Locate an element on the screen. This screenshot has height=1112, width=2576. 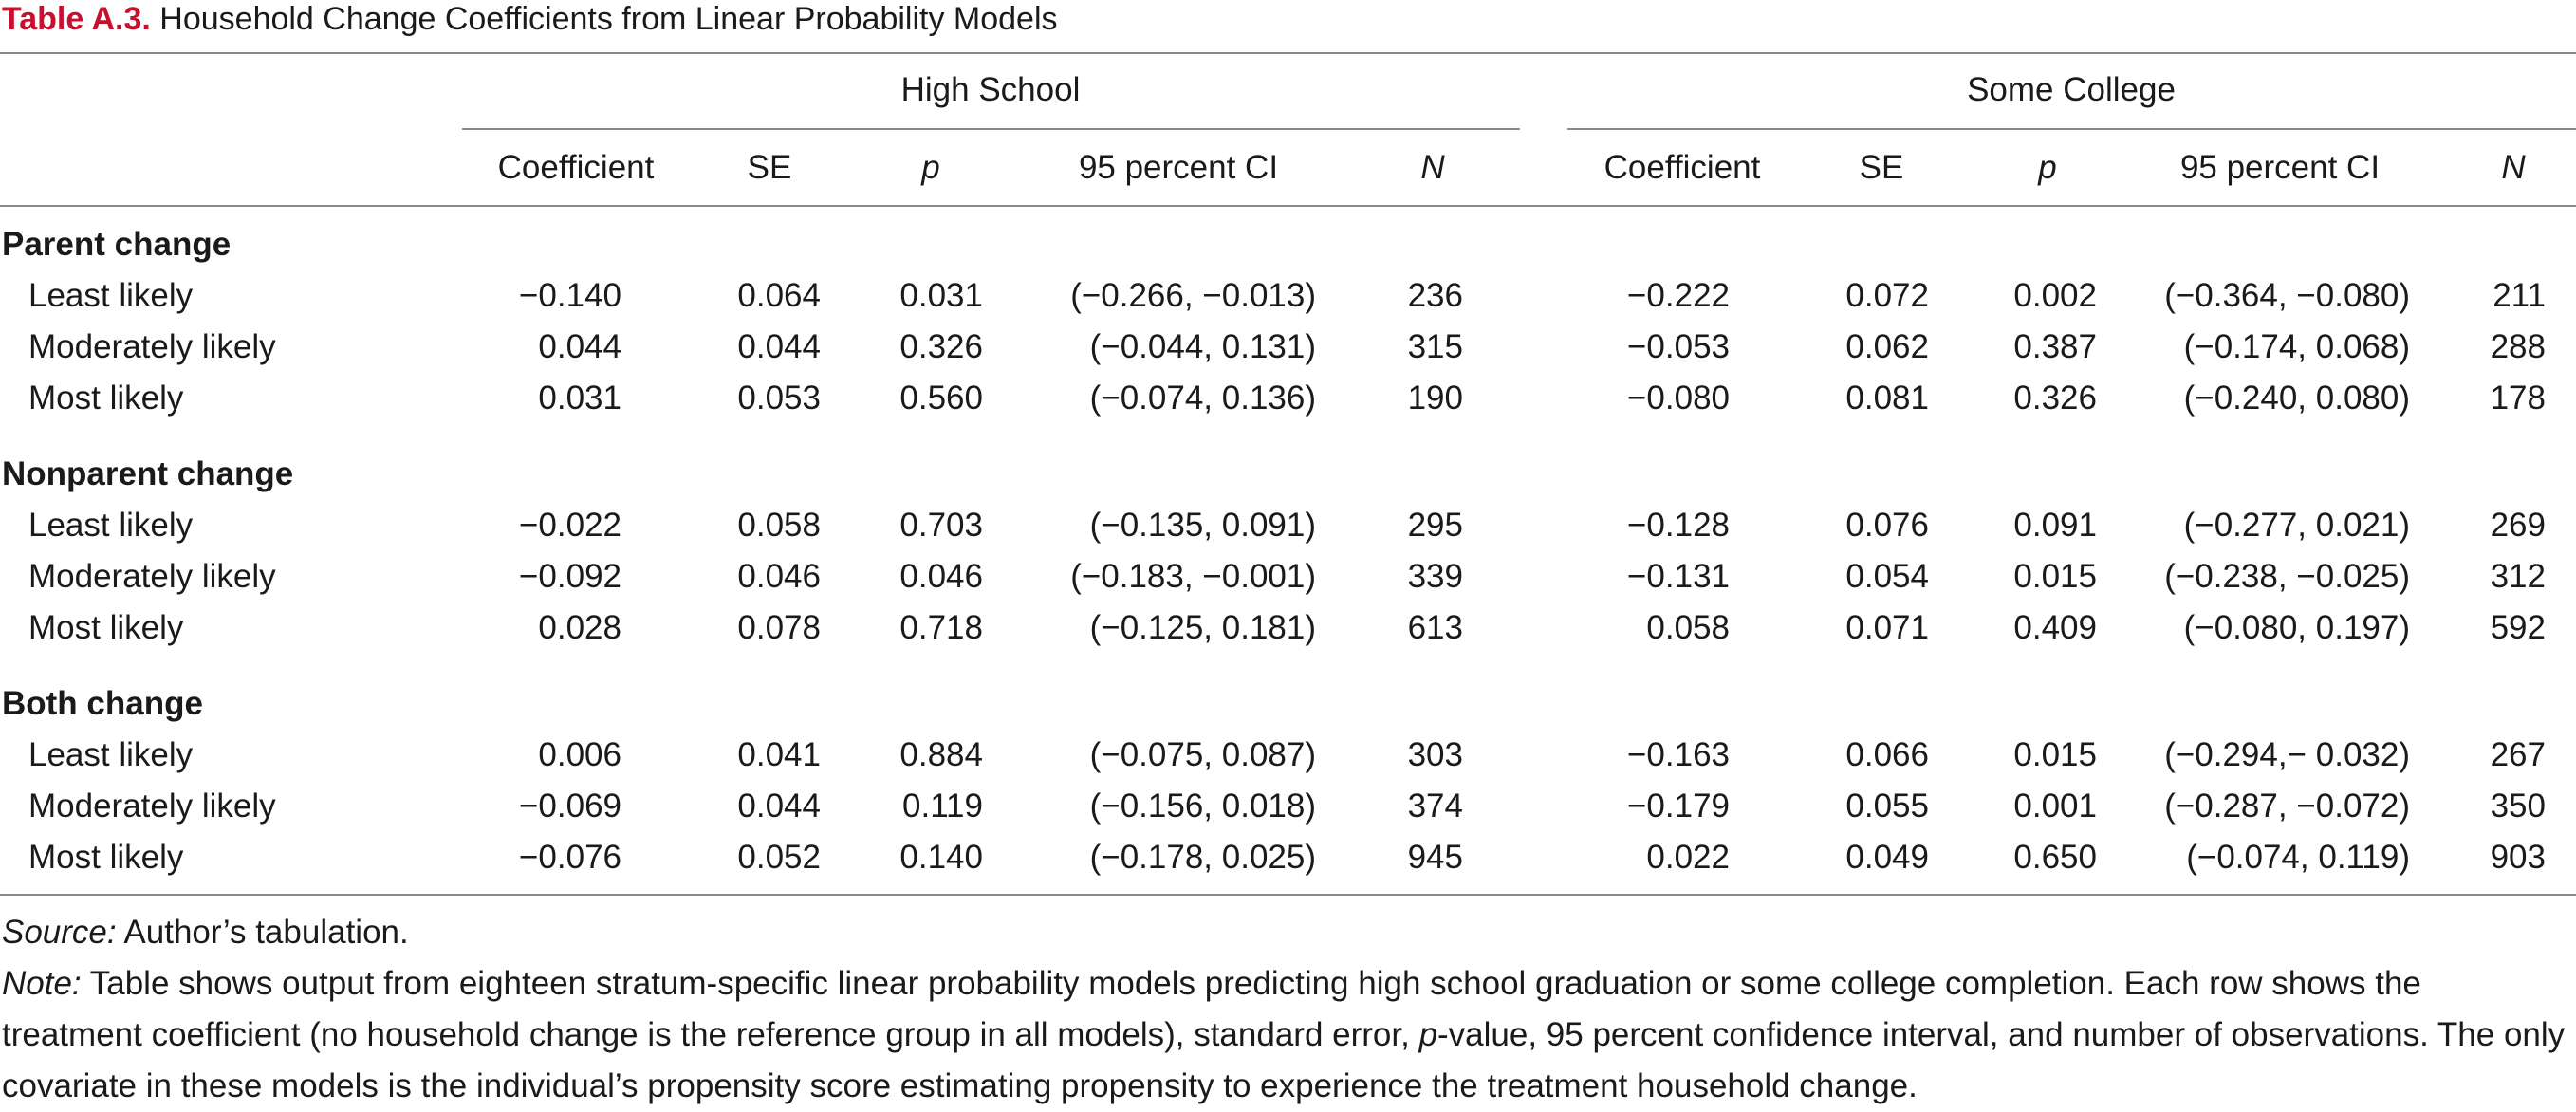
hs-ci: (−0.178, 0.025) is located at coordinates (1202, 858).